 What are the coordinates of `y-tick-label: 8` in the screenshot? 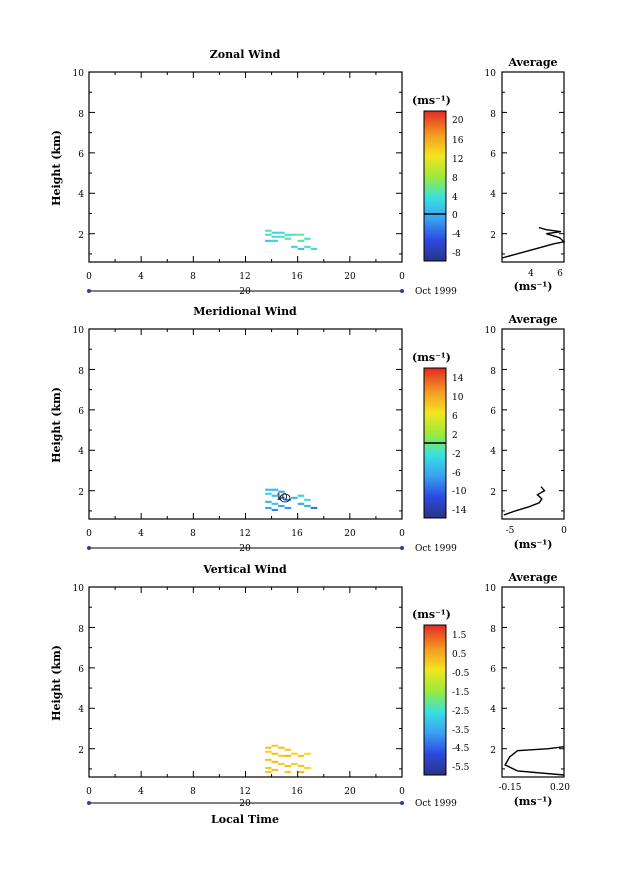 It's located at (81, 372).